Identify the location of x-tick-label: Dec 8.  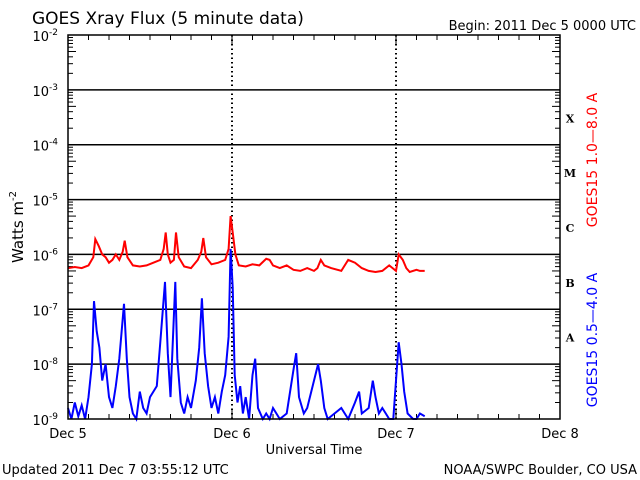
(560, 434).